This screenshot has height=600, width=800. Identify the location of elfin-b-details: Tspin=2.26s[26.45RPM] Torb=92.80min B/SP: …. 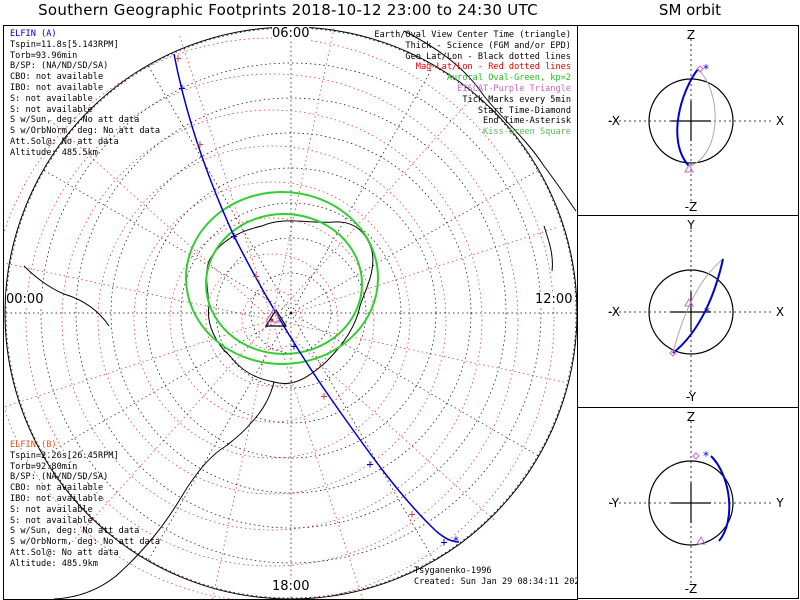
(85, 510).